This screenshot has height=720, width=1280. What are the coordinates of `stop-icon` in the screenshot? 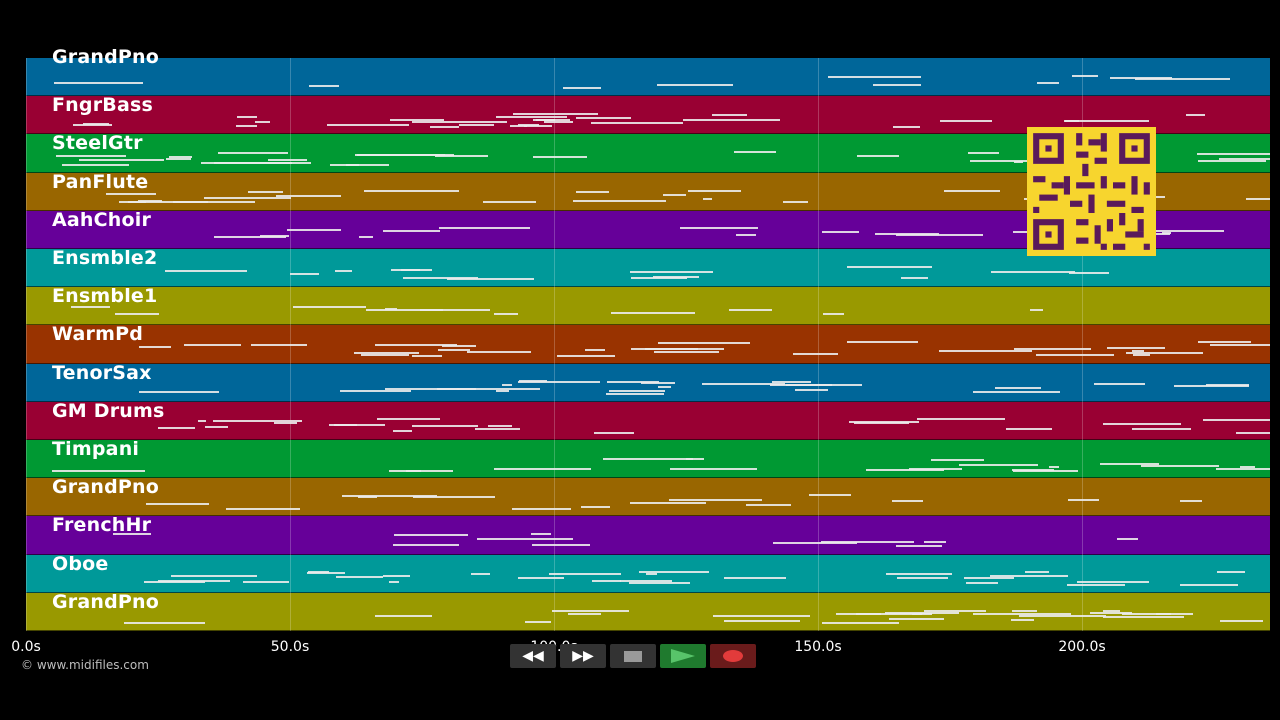 It's located at (633, 656).